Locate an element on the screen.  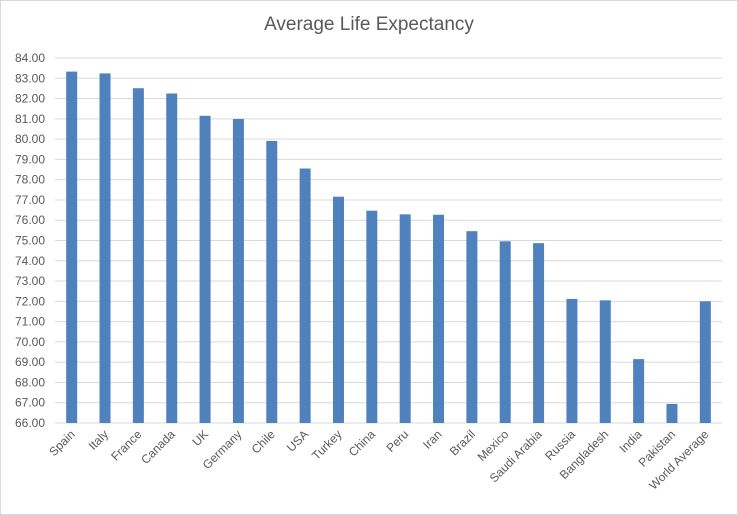
bar-italy is located at coordinates (105, 248).